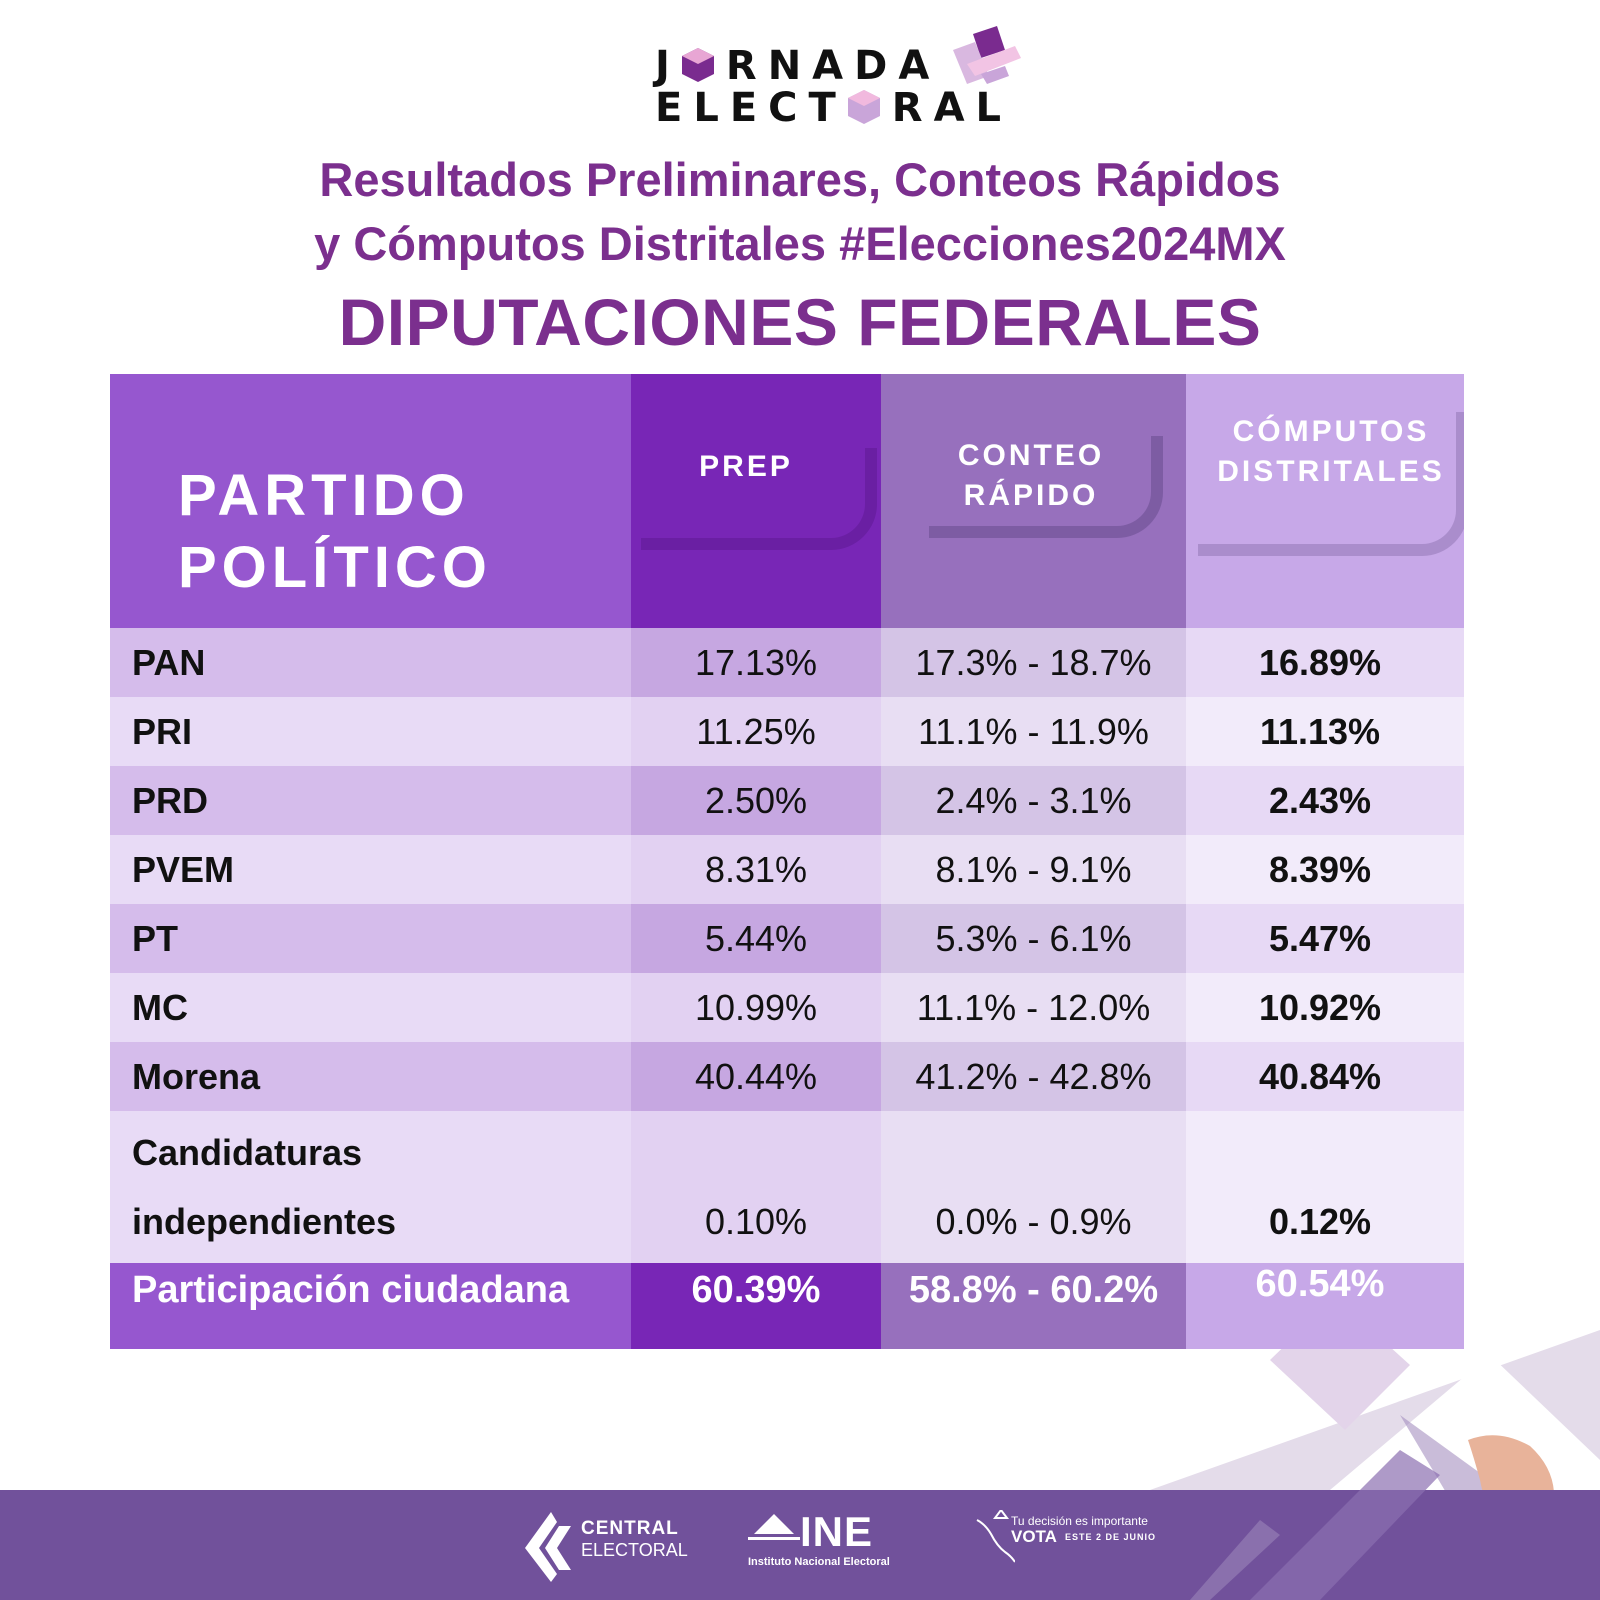 This screenshot has width=1600, height=1600. What do you see at coordinates (370, 800) in the screenshot?
I see `party-name: PRD` at bounding box center [370, 800].